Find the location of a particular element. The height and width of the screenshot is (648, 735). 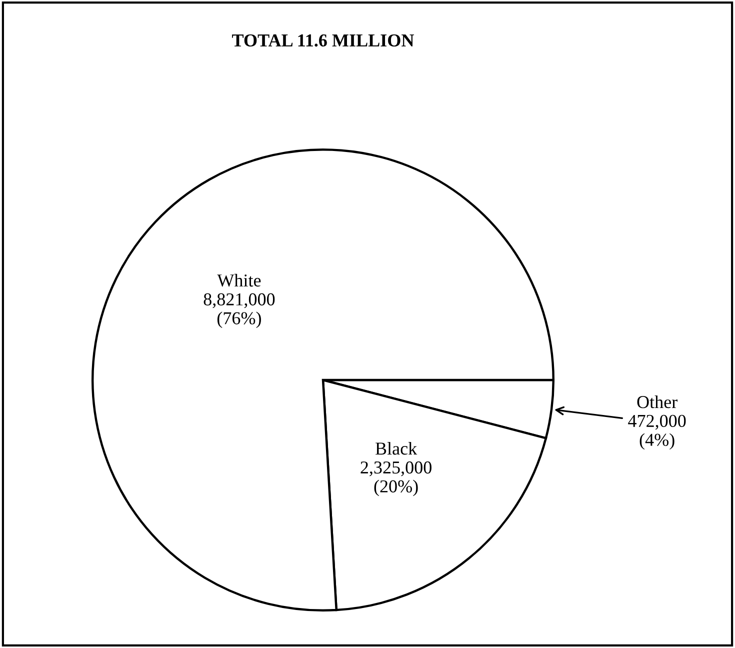

data-label: 472,000 (4%) is located at coordinates (657, 432).